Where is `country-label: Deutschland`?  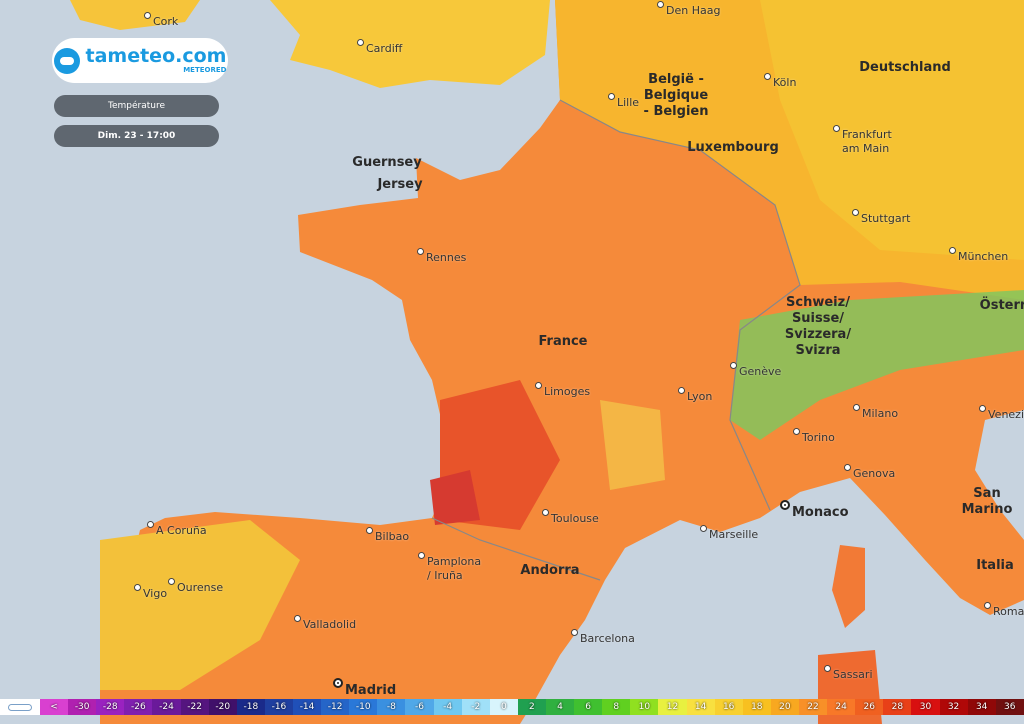 country-label: Deutschland is located at coordinates (905, 67).